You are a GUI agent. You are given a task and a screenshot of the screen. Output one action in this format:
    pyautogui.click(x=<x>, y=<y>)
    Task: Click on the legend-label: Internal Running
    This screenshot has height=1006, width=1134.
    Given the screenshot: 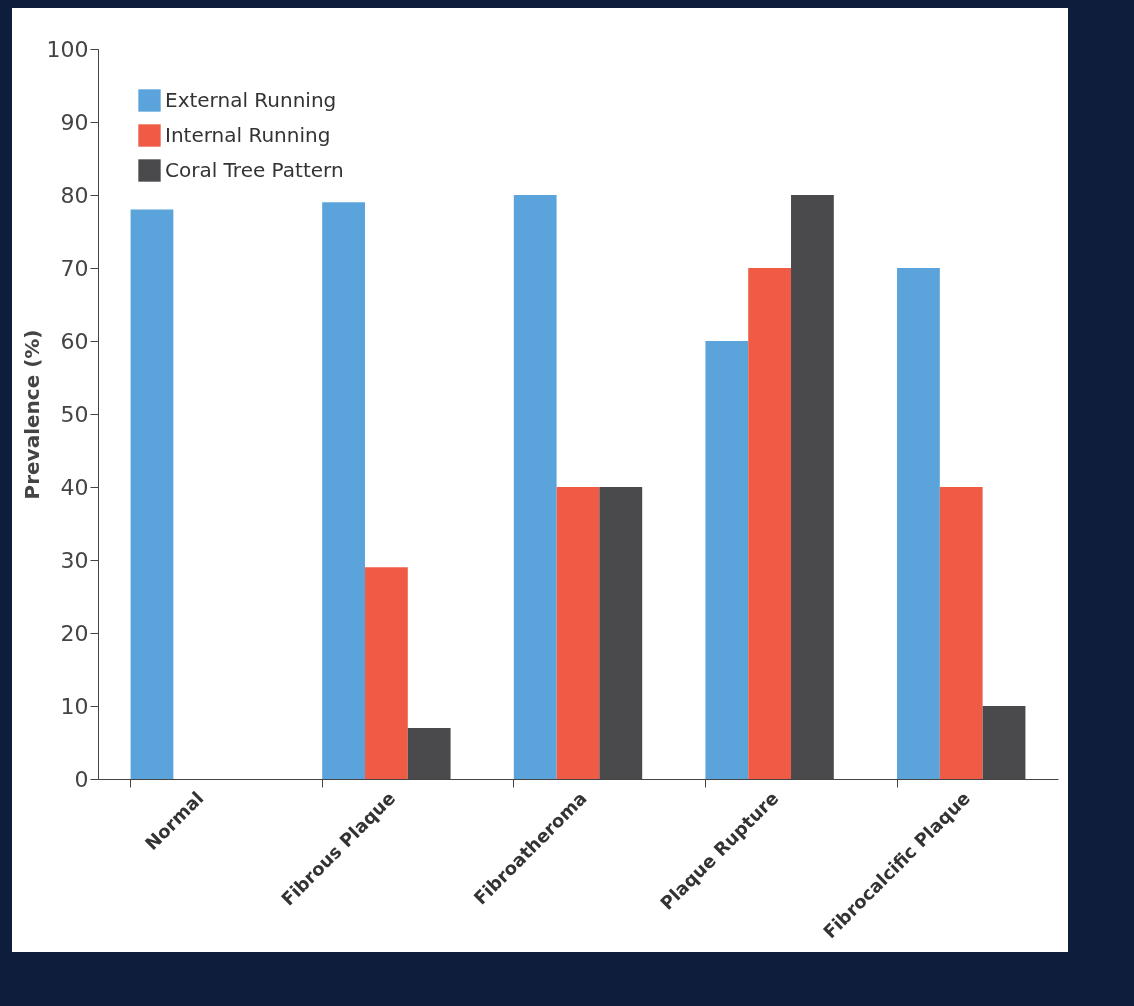 What is the action you would take?
    pyautogui.click(x=248, y=134)
    